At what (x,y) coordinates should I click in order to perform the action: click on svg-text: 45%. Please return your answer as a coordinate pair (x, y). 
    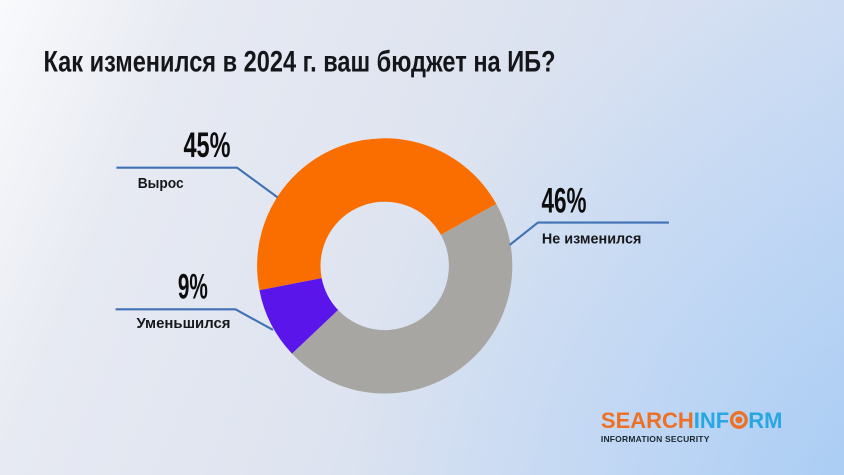
    Looking at the image, I should click on (207, 145).